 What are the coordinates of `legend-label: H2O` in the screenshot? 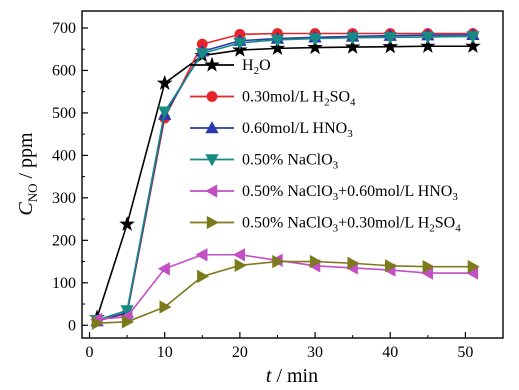 It's located at (256, 67).